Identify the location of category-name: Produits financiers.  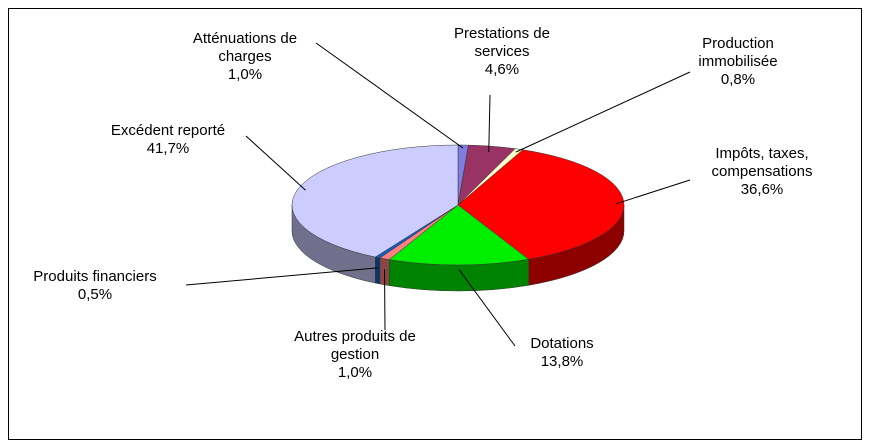
(95, 276).